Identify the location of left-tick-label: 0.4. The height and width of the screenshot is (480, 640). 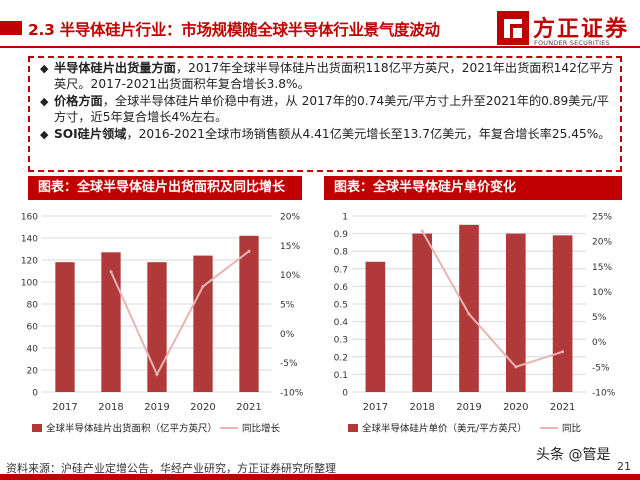
(341, 323).